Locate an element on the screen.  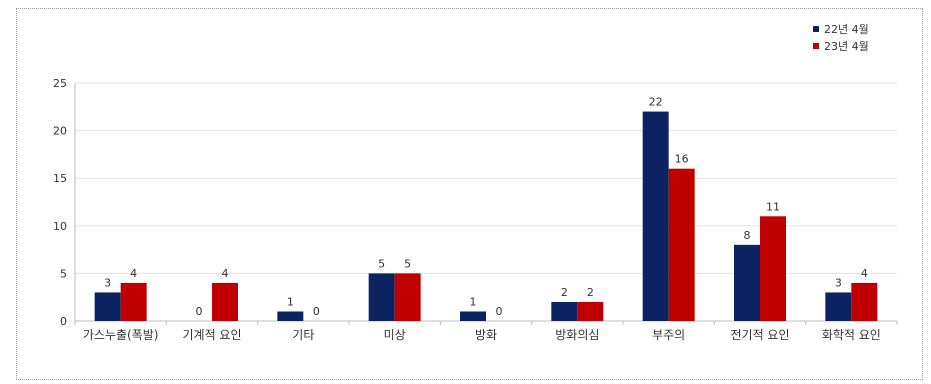
data-label: 22 is located at coordinates (656, 102).